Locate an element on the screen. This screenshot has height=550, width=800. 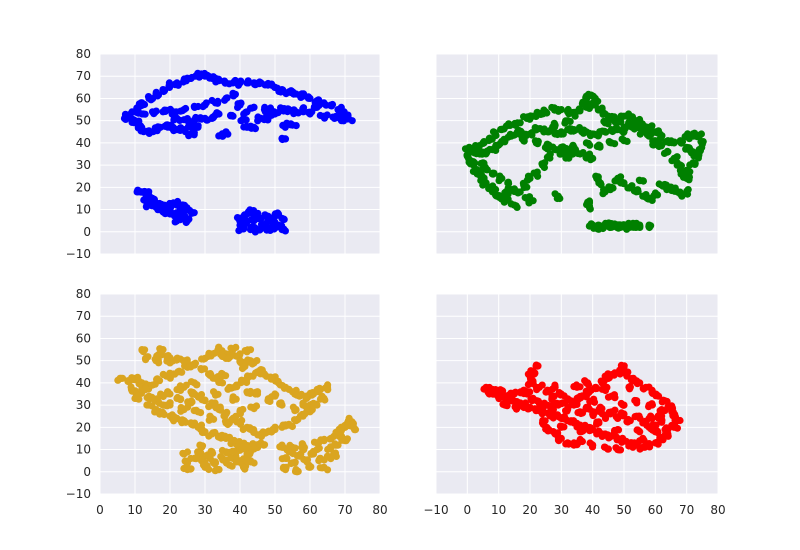
x-tick-label: 0 is located at coordinates (100, 510).